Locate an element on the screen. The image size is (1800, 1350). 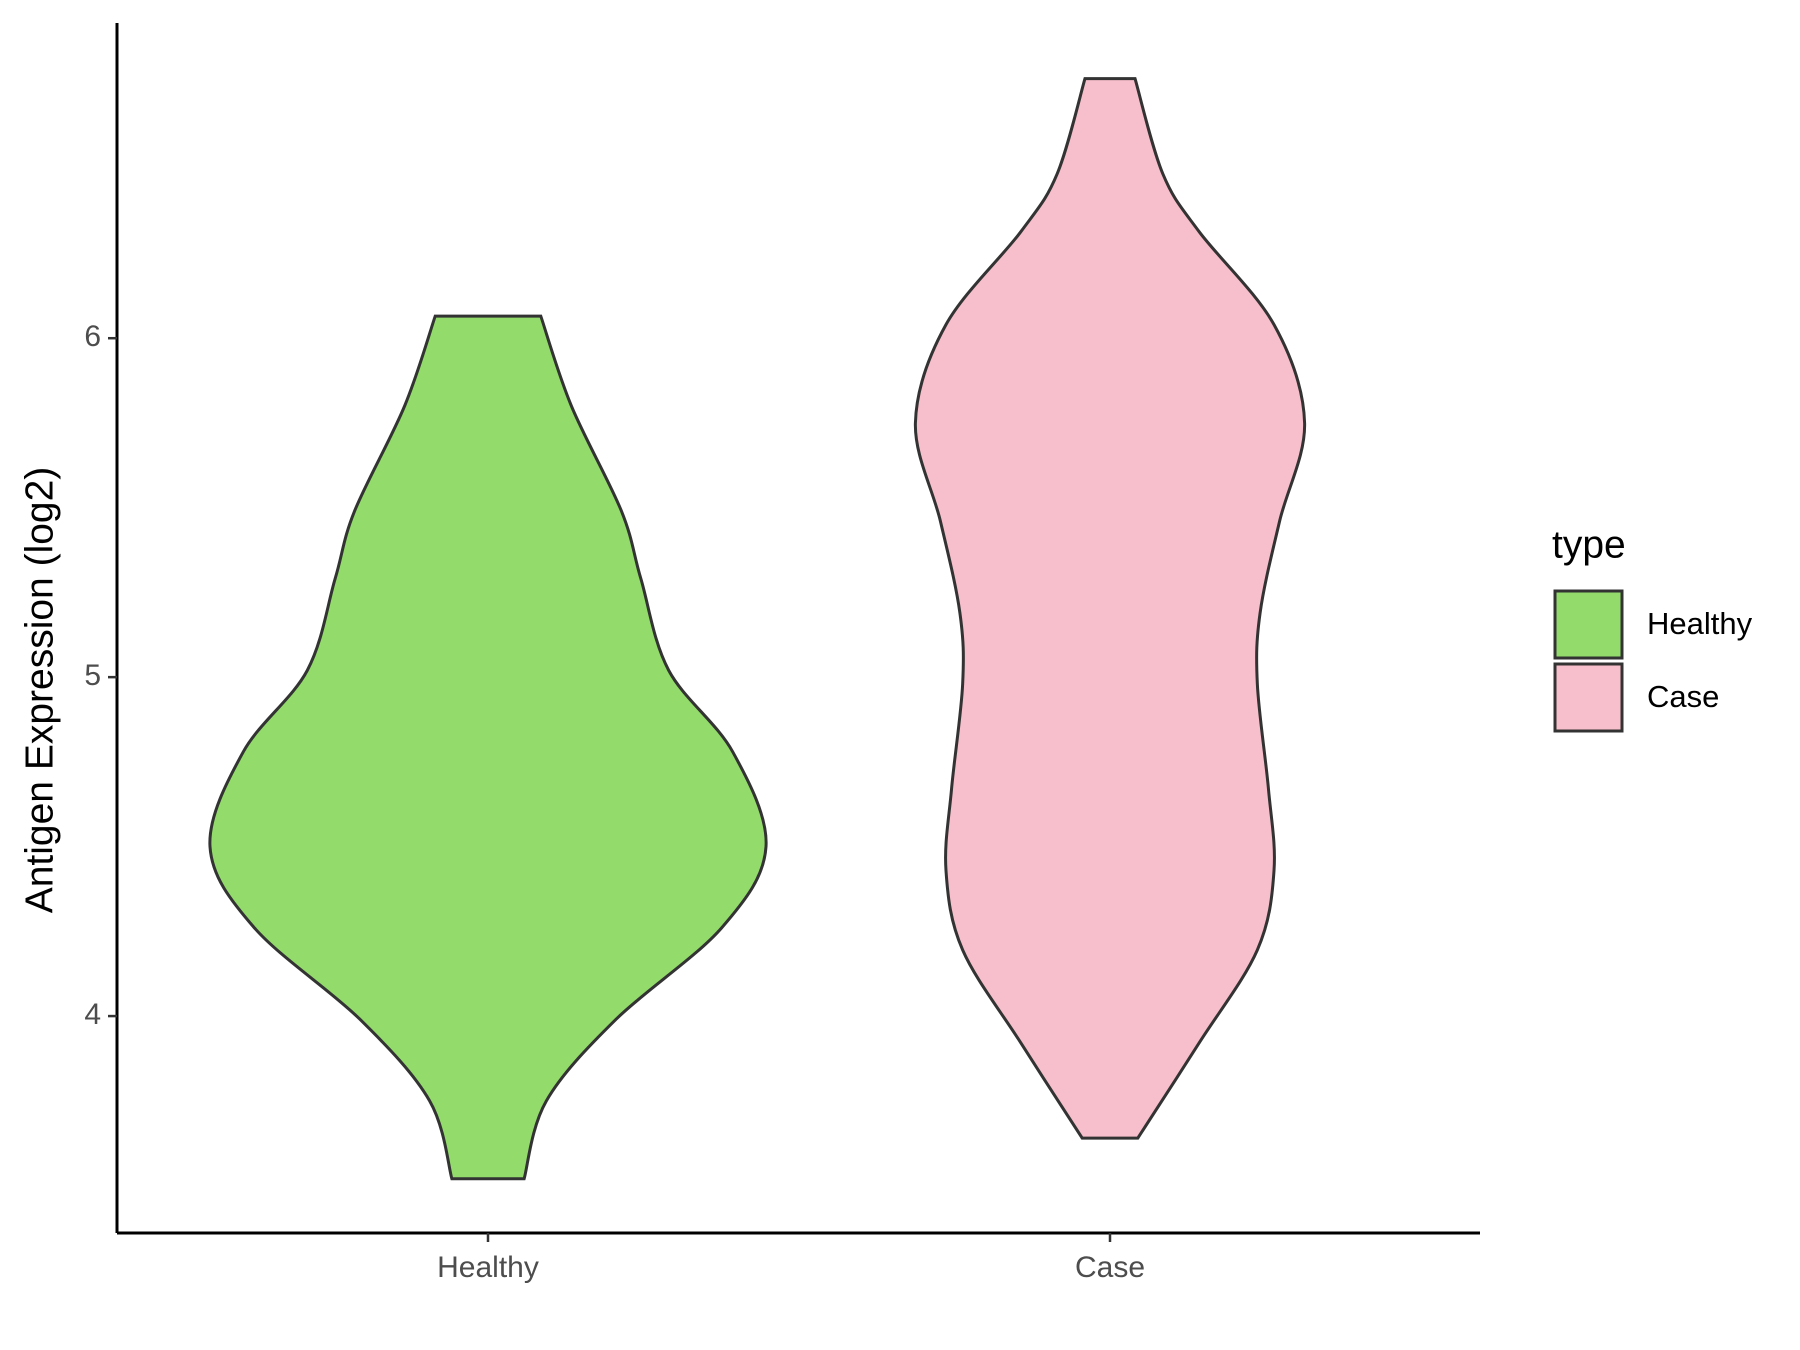
y-axis-title: Antigen Expression (log2) is located at coordinates (39, 690).